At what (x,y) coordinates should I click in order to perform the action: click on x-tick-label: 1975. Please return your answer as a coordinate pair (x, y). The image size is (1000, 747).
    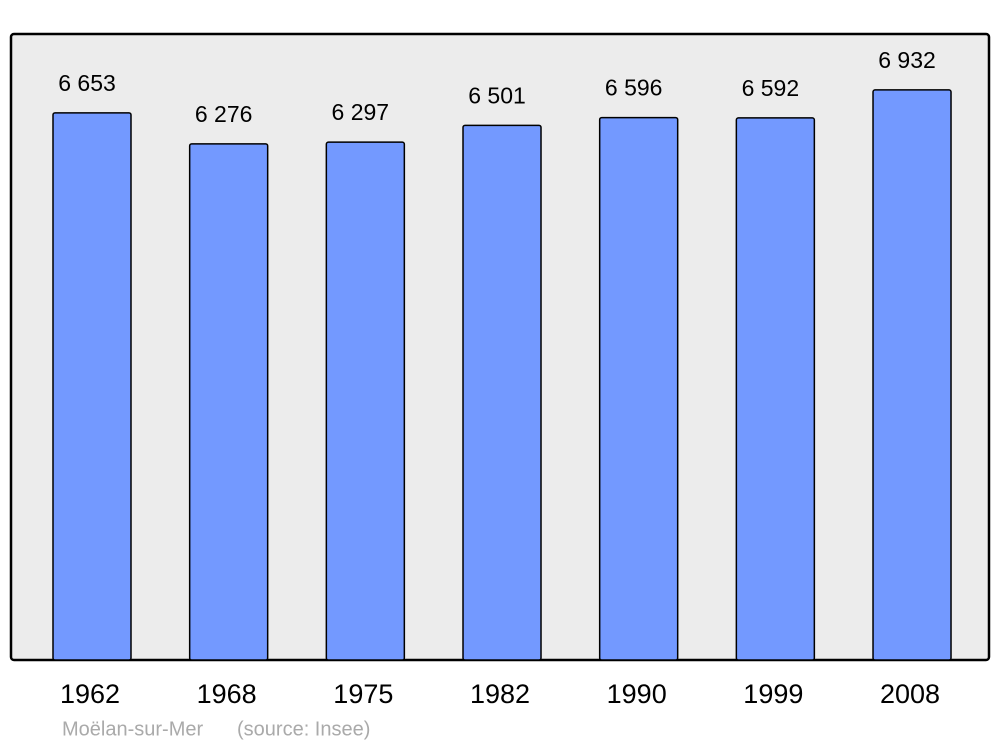
    Looking at the image, I should click on (363, 694).